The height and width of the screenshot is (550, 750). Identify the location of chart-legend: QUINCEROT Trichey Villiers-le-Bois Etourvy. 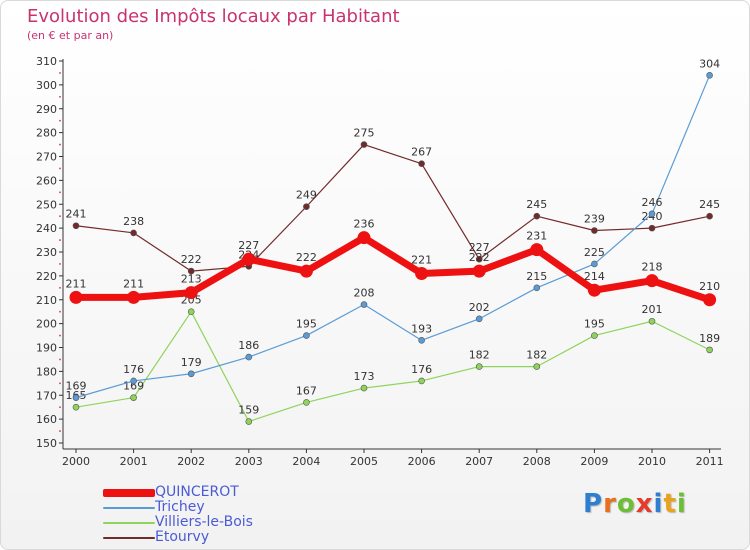
(178, 514).